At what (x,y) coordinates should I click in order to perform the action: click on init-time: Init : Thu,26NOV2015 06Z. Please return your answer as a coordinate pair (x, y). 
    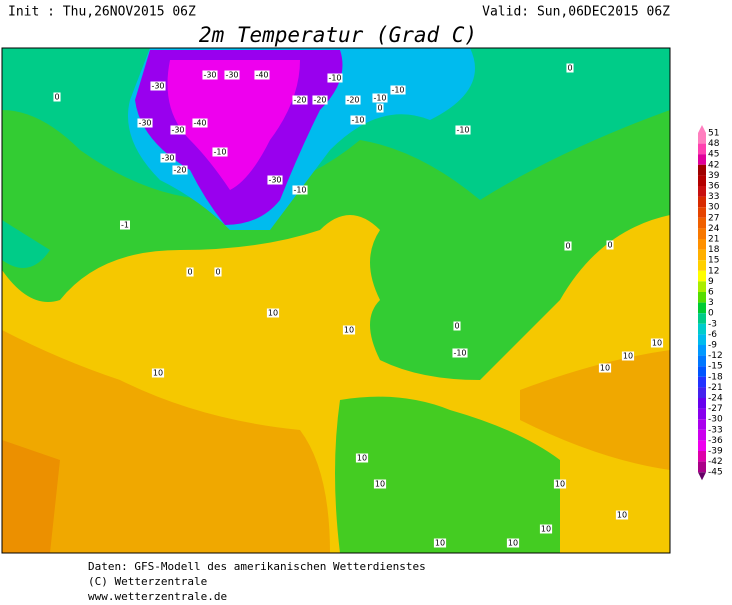
    Looking at the image, I should click on (102, 12).